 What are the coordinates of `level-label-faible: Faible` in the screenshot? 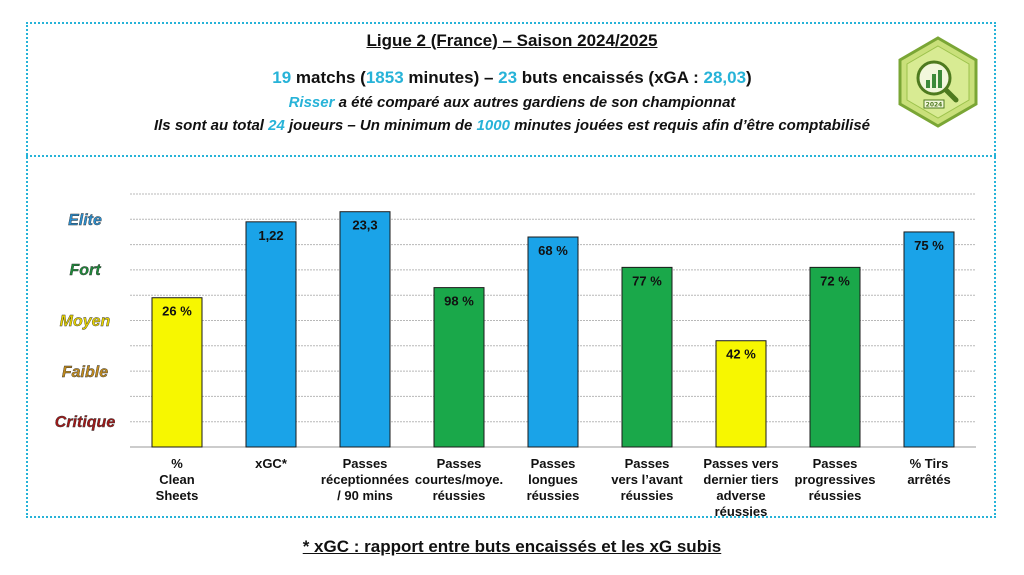 It's located at (85, 372).